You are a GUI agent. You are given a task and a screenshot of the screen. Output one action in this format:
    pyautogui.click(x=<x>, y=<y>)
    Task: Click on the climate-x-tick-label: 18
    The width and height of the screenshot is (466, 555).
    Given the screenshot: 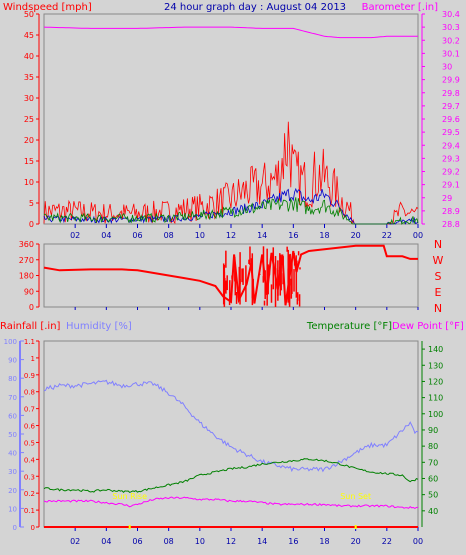 What is the action you would take?
    pyautogui.click(x=324, y=541)
    